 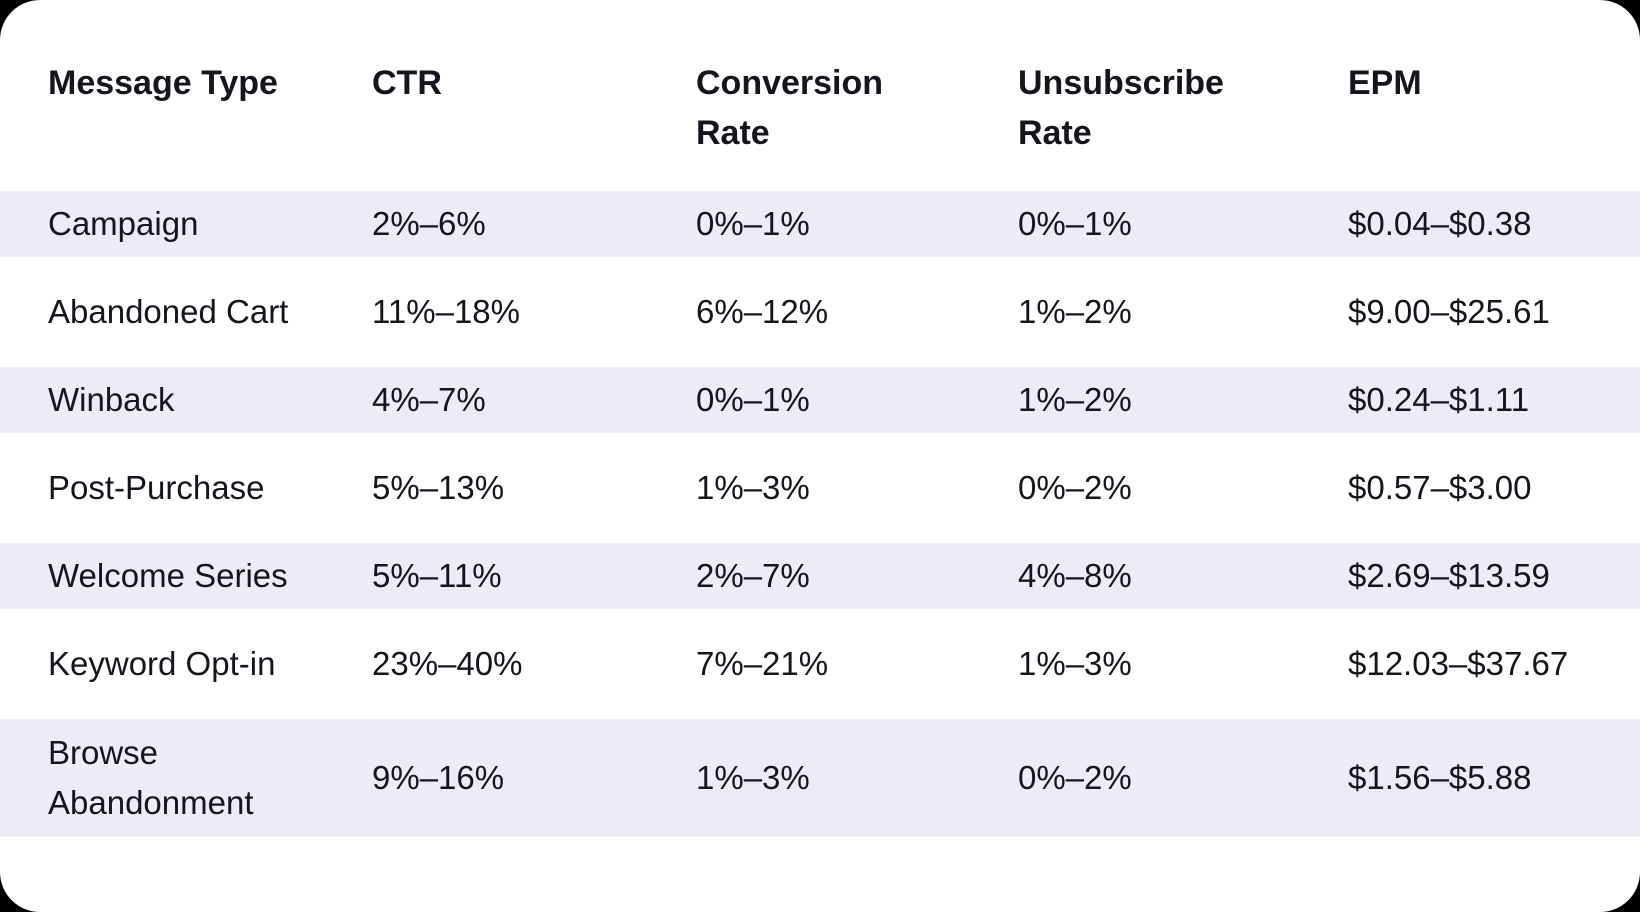 What do you see at coordinates (168, 575) in the screenshot?
I see `cell-message-type: Welcome Series` at bounding box center [168, 575].